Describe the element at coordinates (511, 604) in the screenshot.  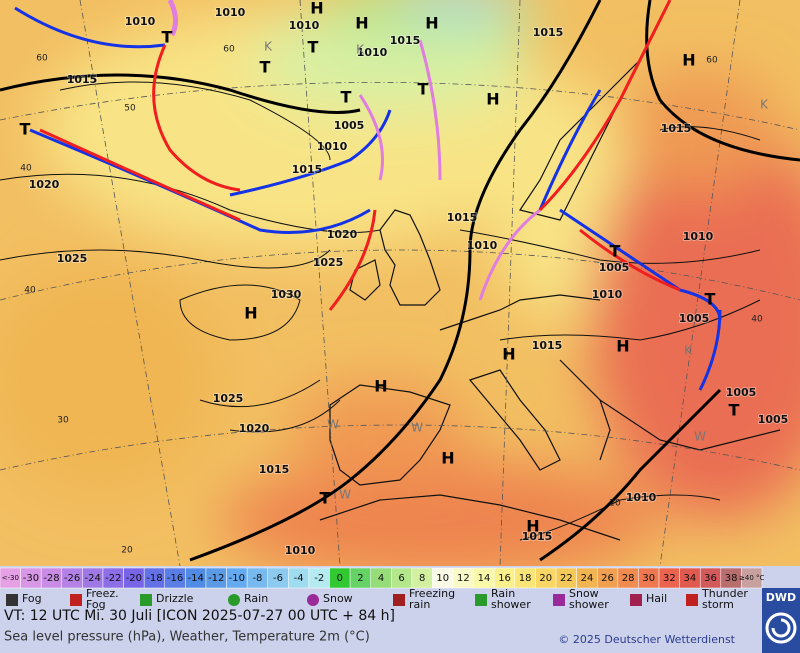
I see `weather-label: shower` at that location.